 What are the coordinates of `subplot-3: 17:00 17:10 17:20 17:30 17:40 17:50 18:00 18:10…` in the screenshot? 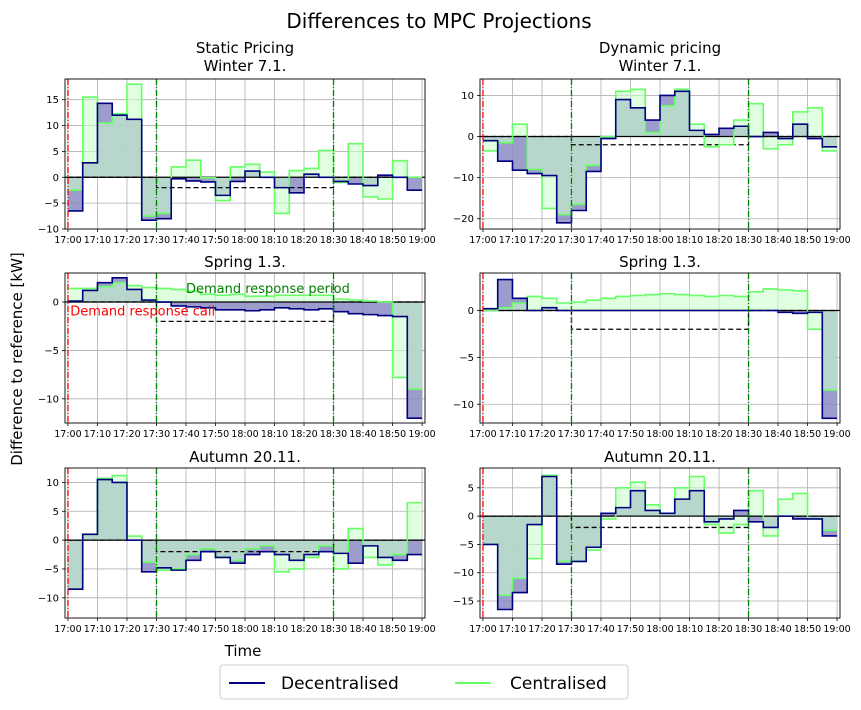 It's located at (237, 346).